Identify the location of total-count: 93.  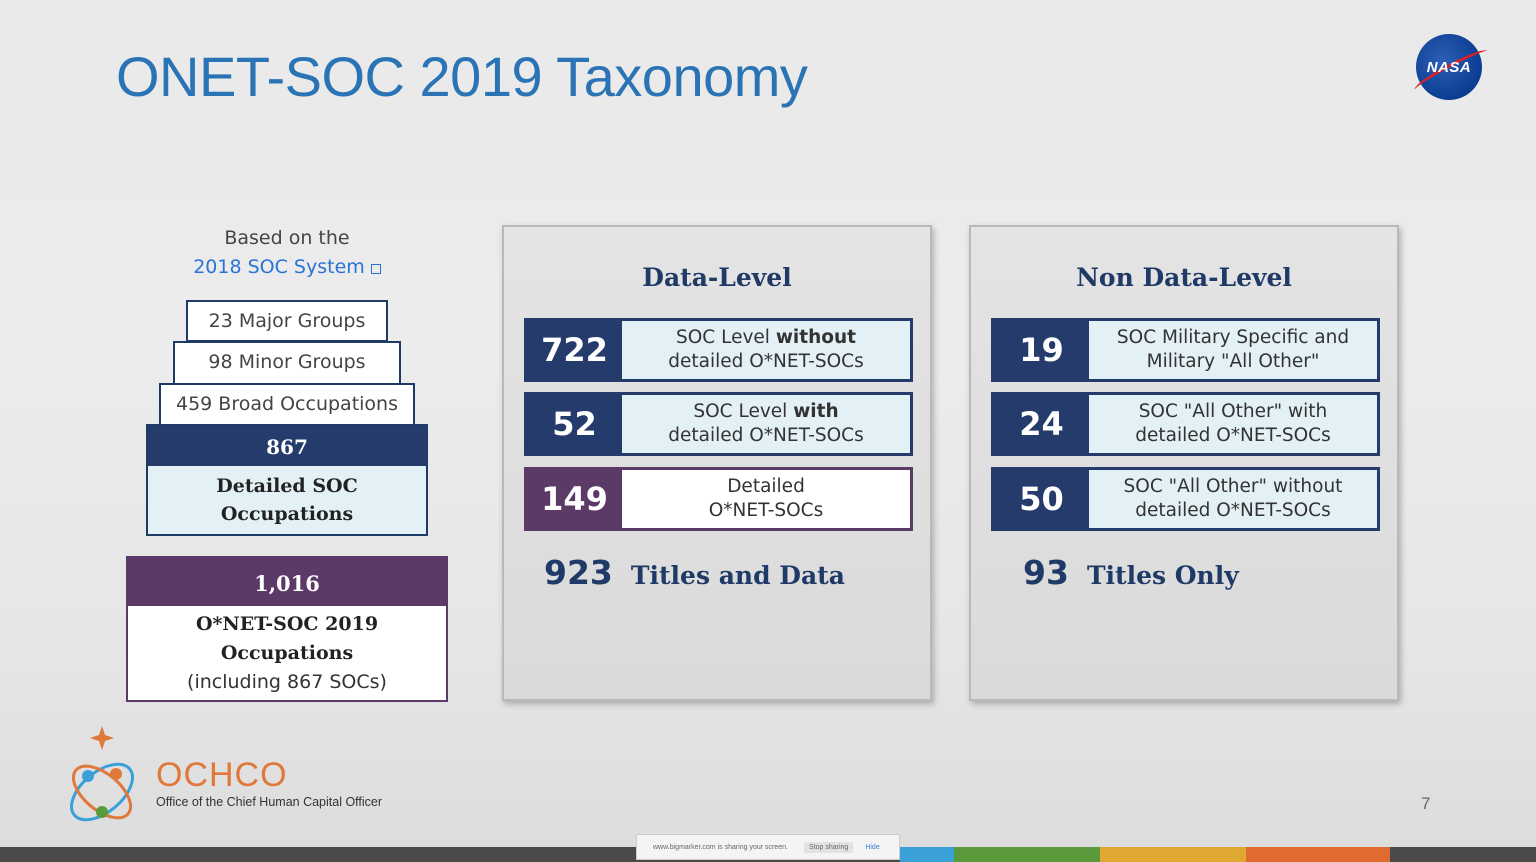
(1046, 572).